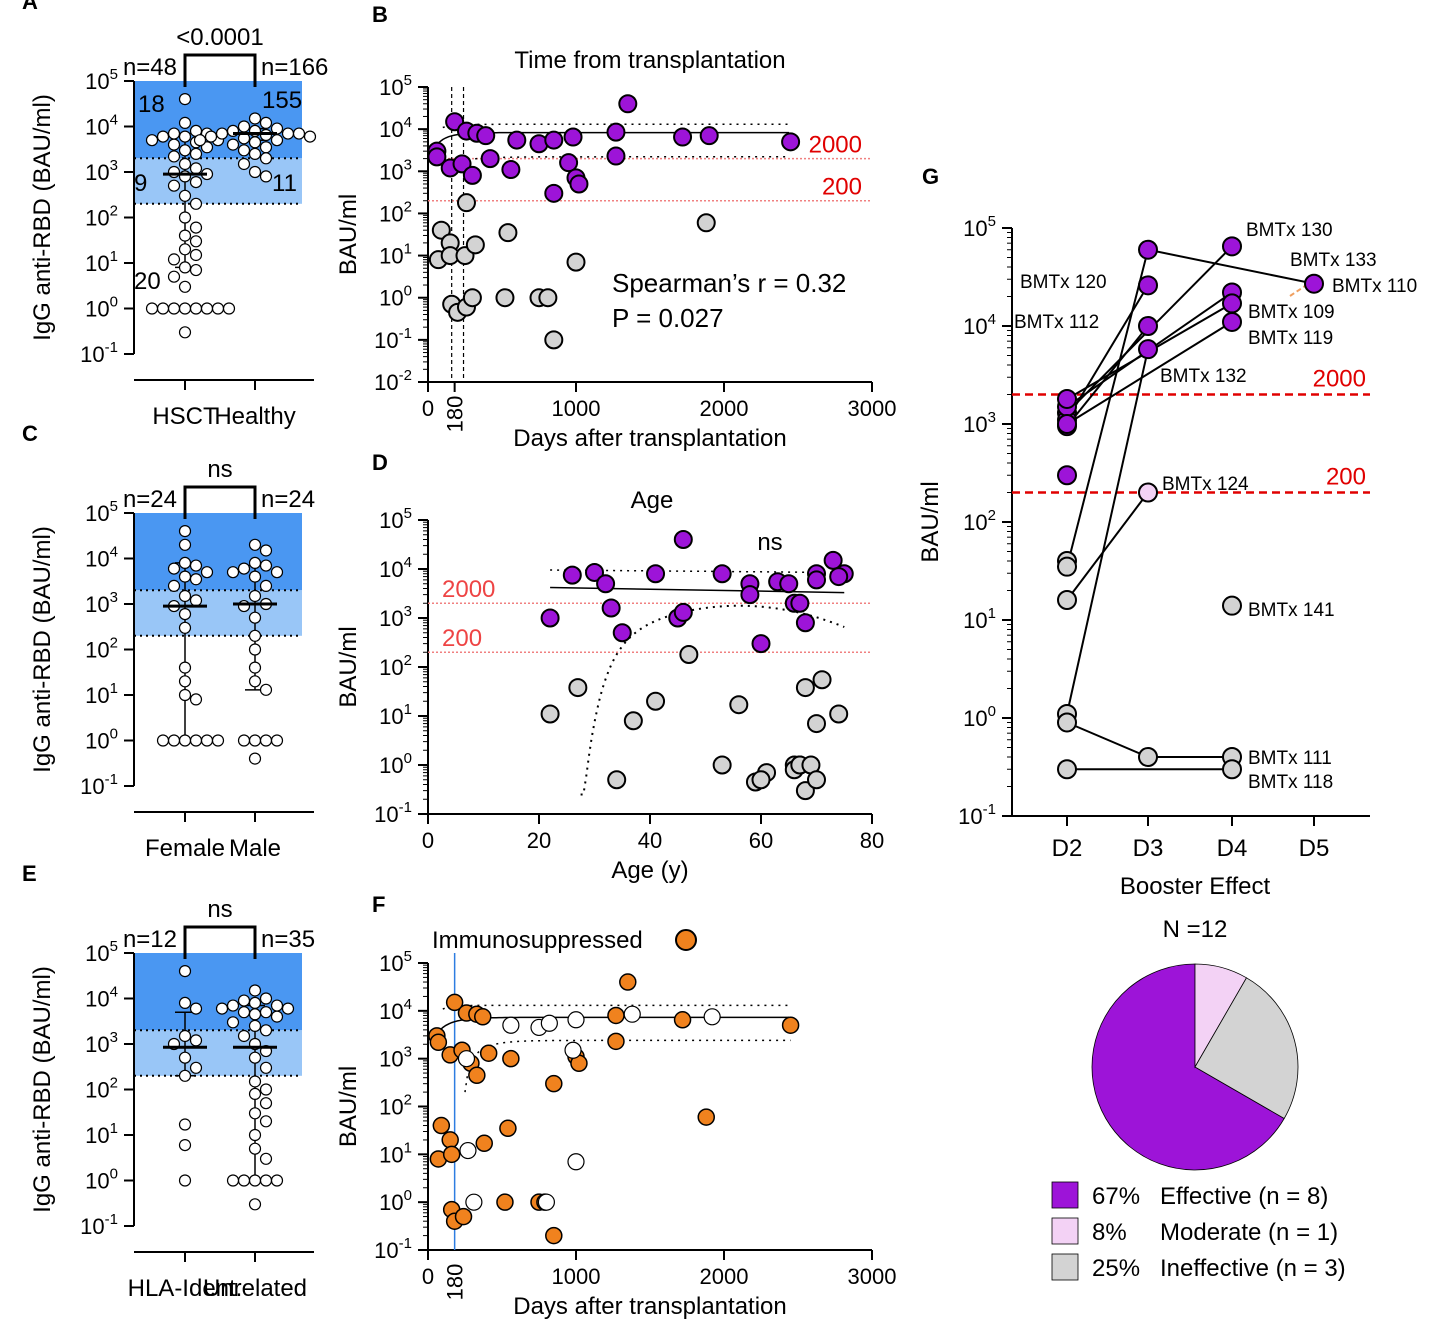 The image size is (1441, 1338). I want to click on B-title: Time from transplantation, so click(649, 60).